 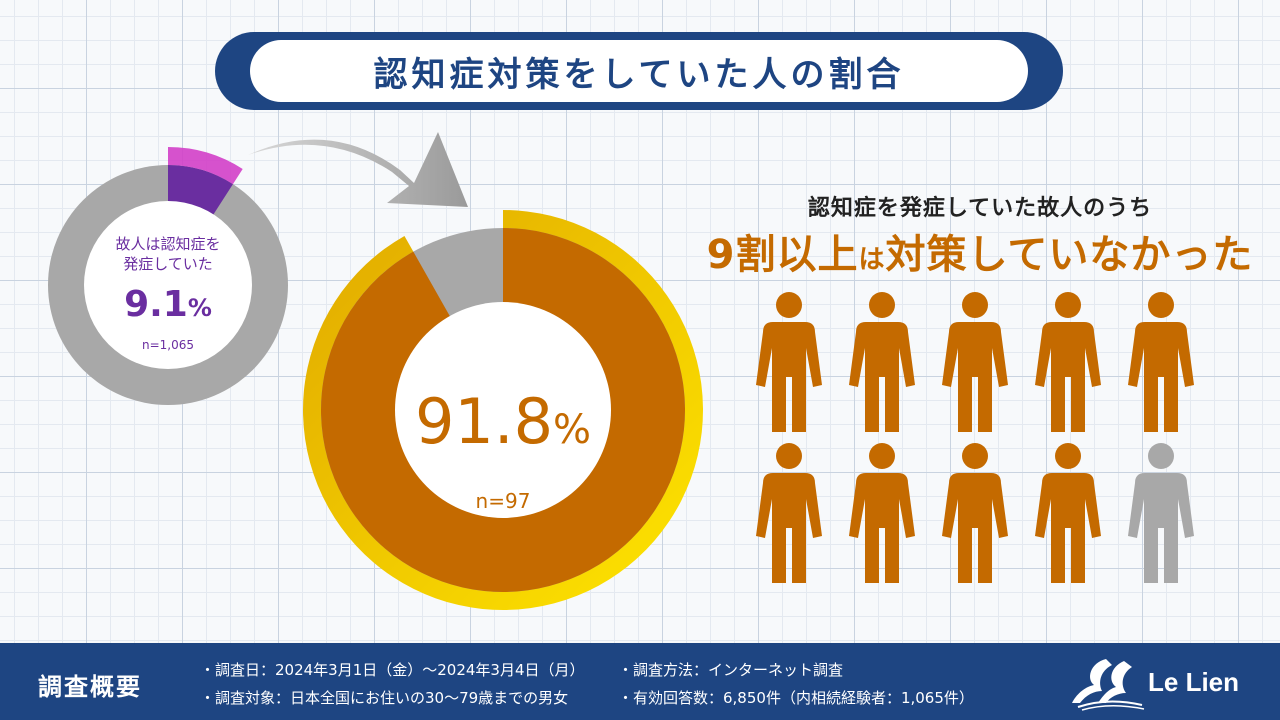 I want to click on small-donut-value: 9.1%, so click(x=168, y=304).